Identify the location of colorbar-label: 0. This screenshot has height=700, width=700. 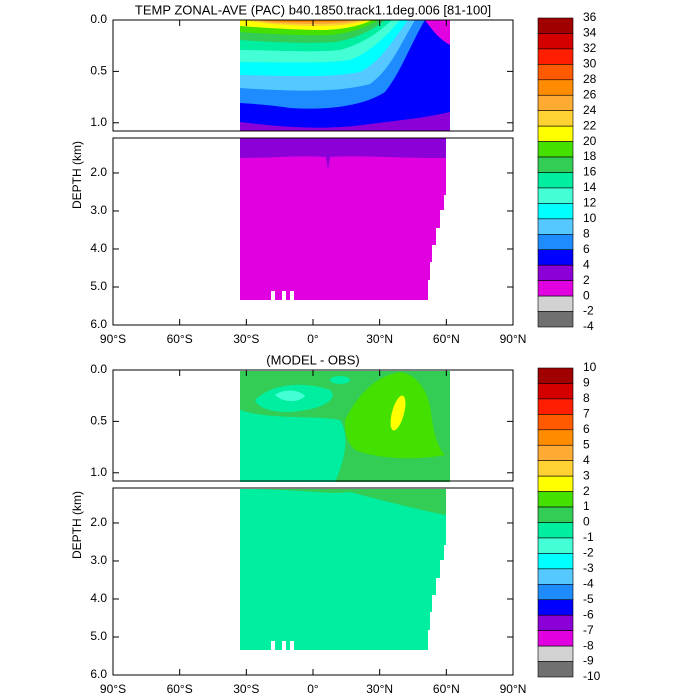
(586, 295).